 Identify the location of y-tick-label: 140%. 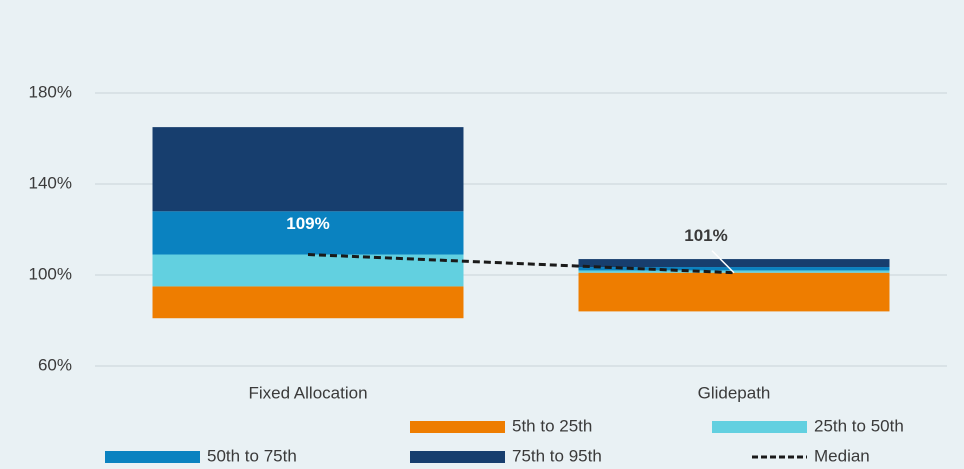
(50, 182).